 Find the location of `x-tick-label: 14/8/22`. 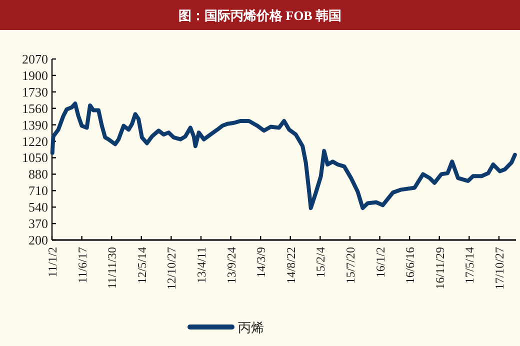

x-tick-label: 14/8/22 is located at coordinates (291, 265).